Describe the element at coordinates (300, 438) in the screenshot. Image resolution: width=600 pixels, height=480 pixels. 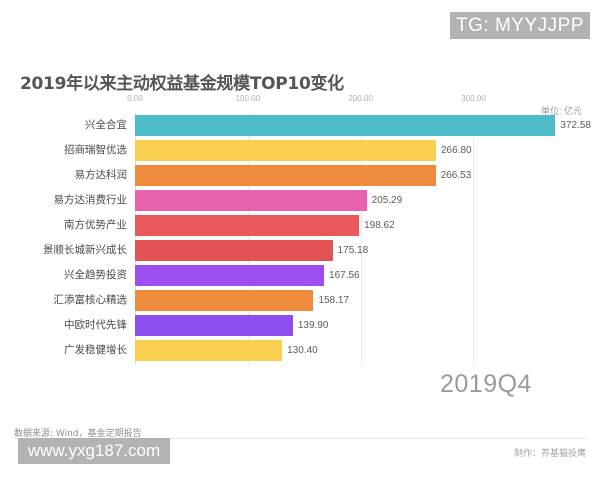
I see `footer-divider` at that location.